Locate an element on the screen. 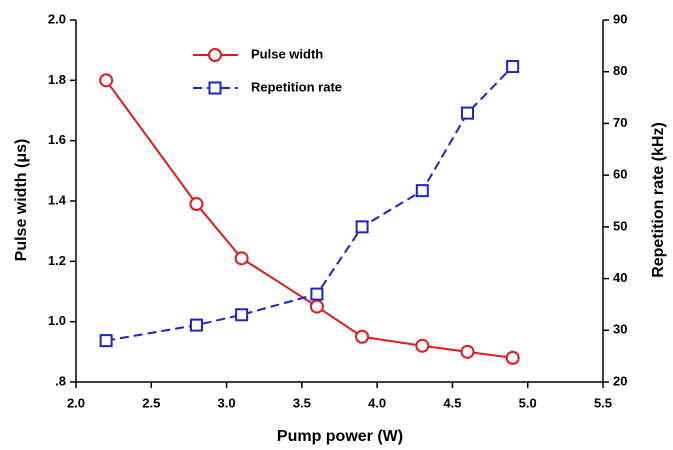  y2-tick-label: 90 is located at coordinates (620, 18).